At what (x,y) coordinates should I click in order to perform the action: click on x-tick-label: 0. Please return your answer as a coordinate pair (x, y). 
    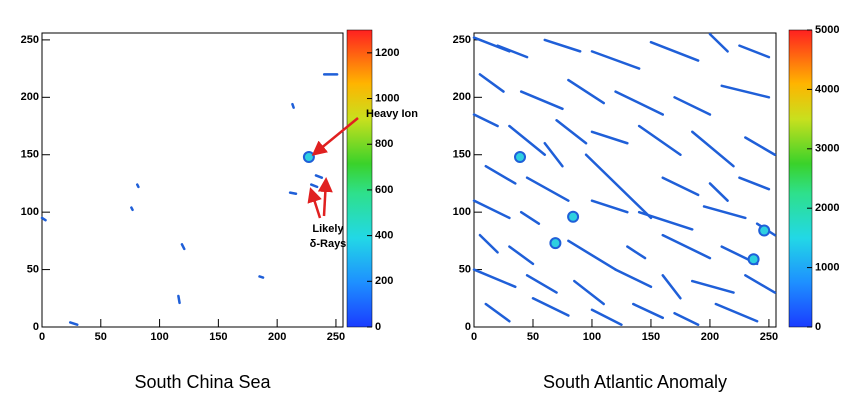
    Looking at the image, I should click on (42, 337).